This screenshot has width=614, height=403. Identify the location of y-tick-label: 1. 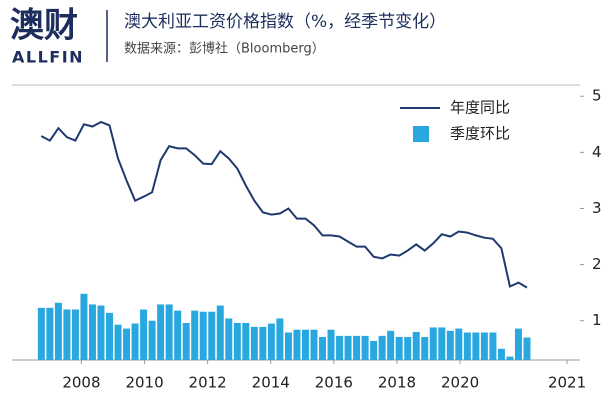
(597, 320).